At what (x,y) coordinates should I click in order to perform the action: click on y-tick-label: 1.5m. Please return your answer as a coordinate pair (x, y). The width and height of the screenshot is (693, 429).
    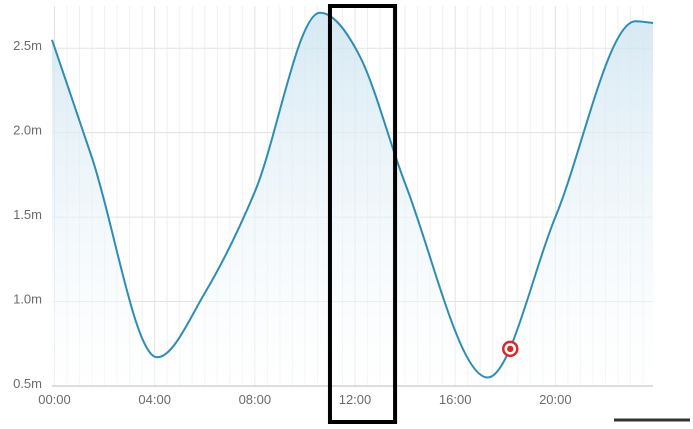
    Looking at the image, I should click on (27, 214).